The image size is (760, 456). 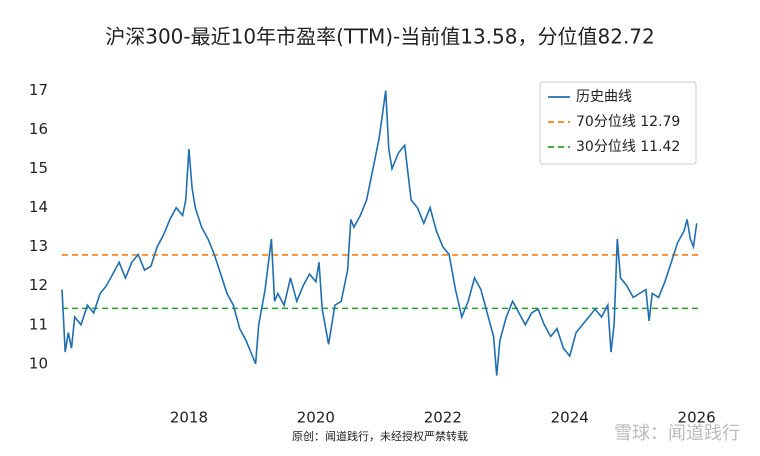 What do you see at coordinates (697, 418) in the screenshot?
I see `x-tick-label: 2026` at bounding box center [697, 418].